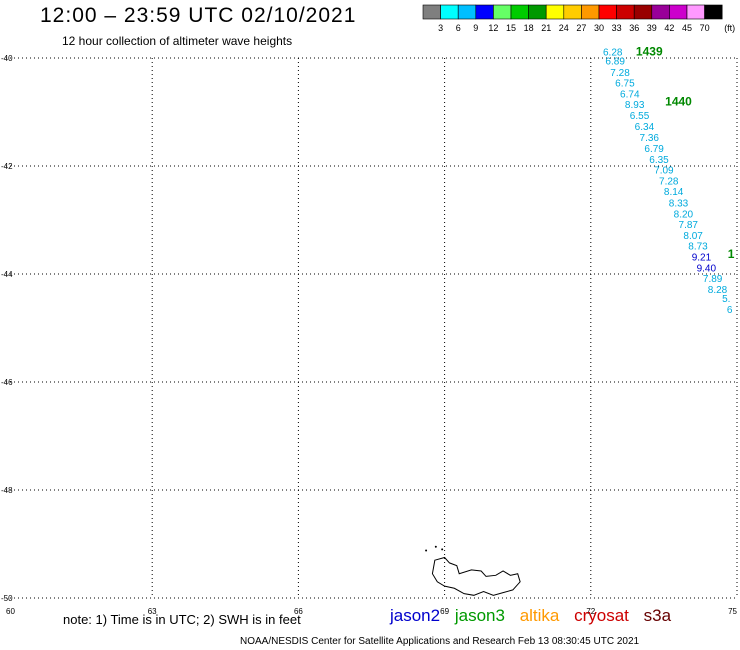  I want to click on satellite-cryosat: cryosat, so click(601, 615).